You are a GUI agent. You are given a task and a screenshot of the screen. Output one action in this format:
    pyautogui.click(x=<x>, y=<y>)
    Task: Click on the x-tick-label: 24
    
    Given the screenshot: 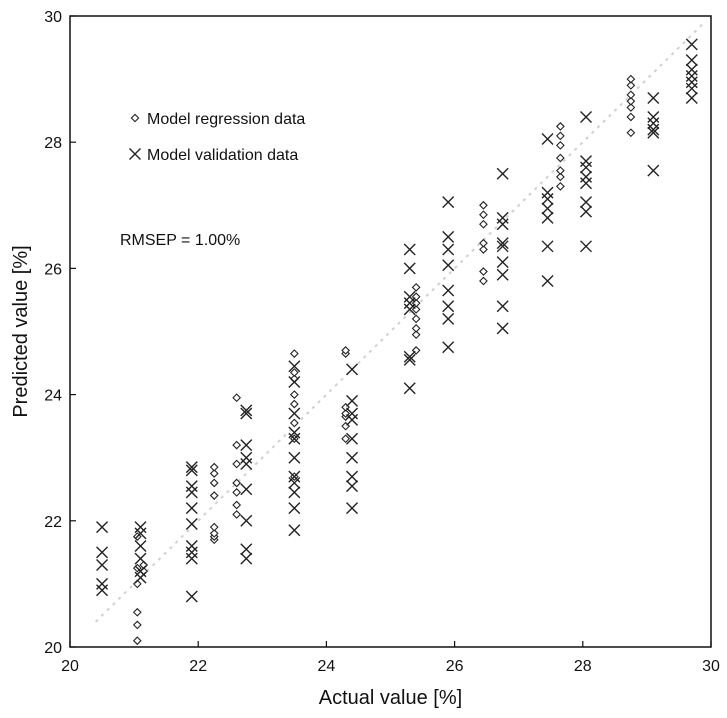 What is the action you would take?
    pyautogui.click(x=327, y=666)
    